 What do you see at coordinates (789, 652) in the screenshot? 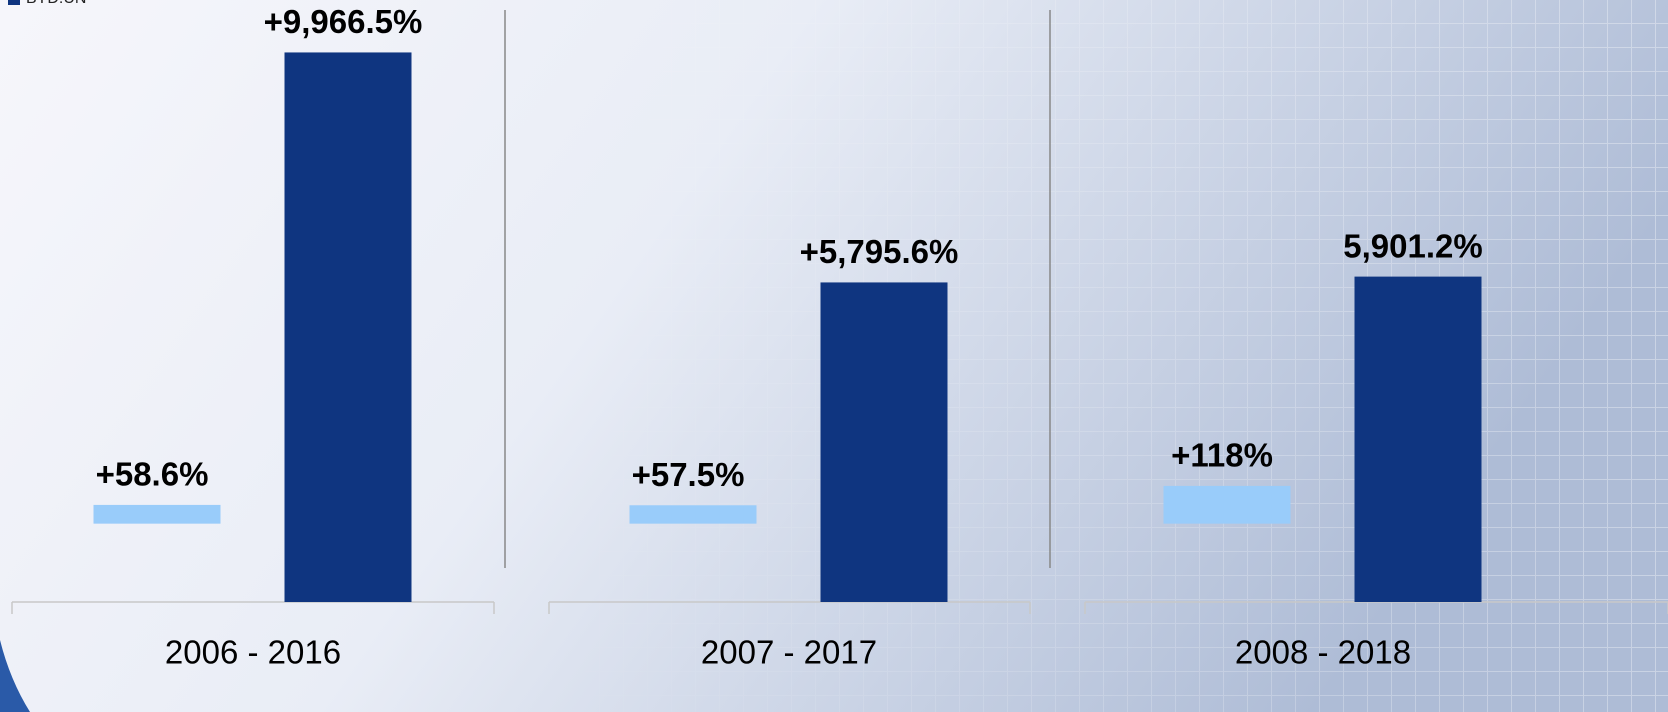
I see `x-tick-label: 2007 - 2017` at bounding box center [789, 652].